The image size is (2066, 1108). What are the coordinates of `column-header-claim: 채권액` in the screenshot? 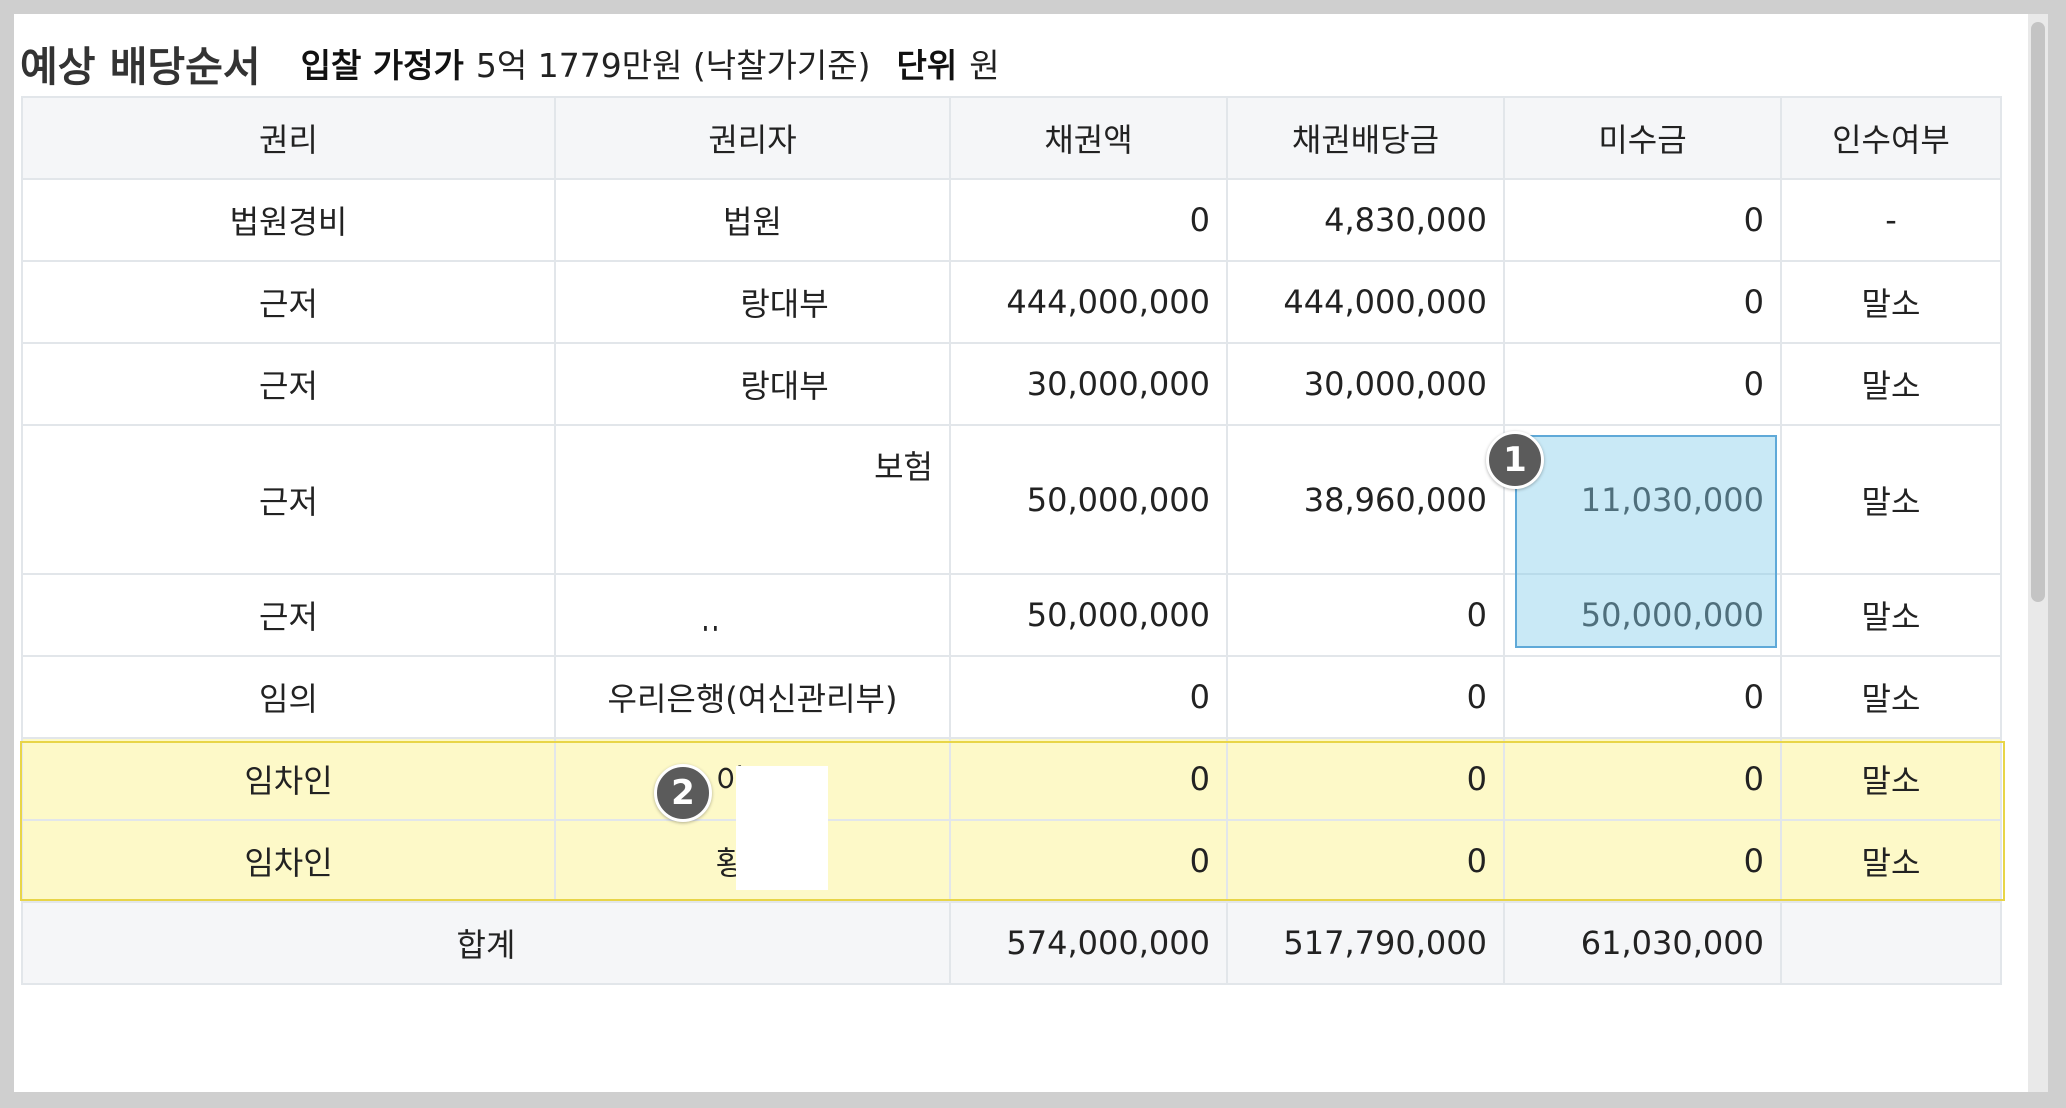 It's located at (1088, 138).